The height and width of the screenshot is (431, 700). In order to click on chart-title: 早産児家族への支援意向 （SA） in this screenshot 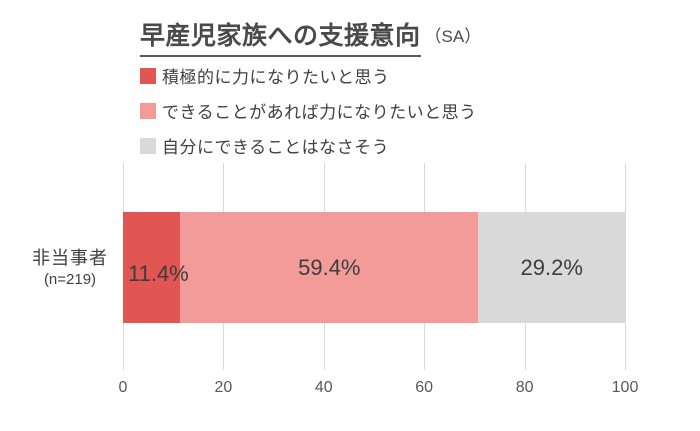, I will do `click(310, 36)`.